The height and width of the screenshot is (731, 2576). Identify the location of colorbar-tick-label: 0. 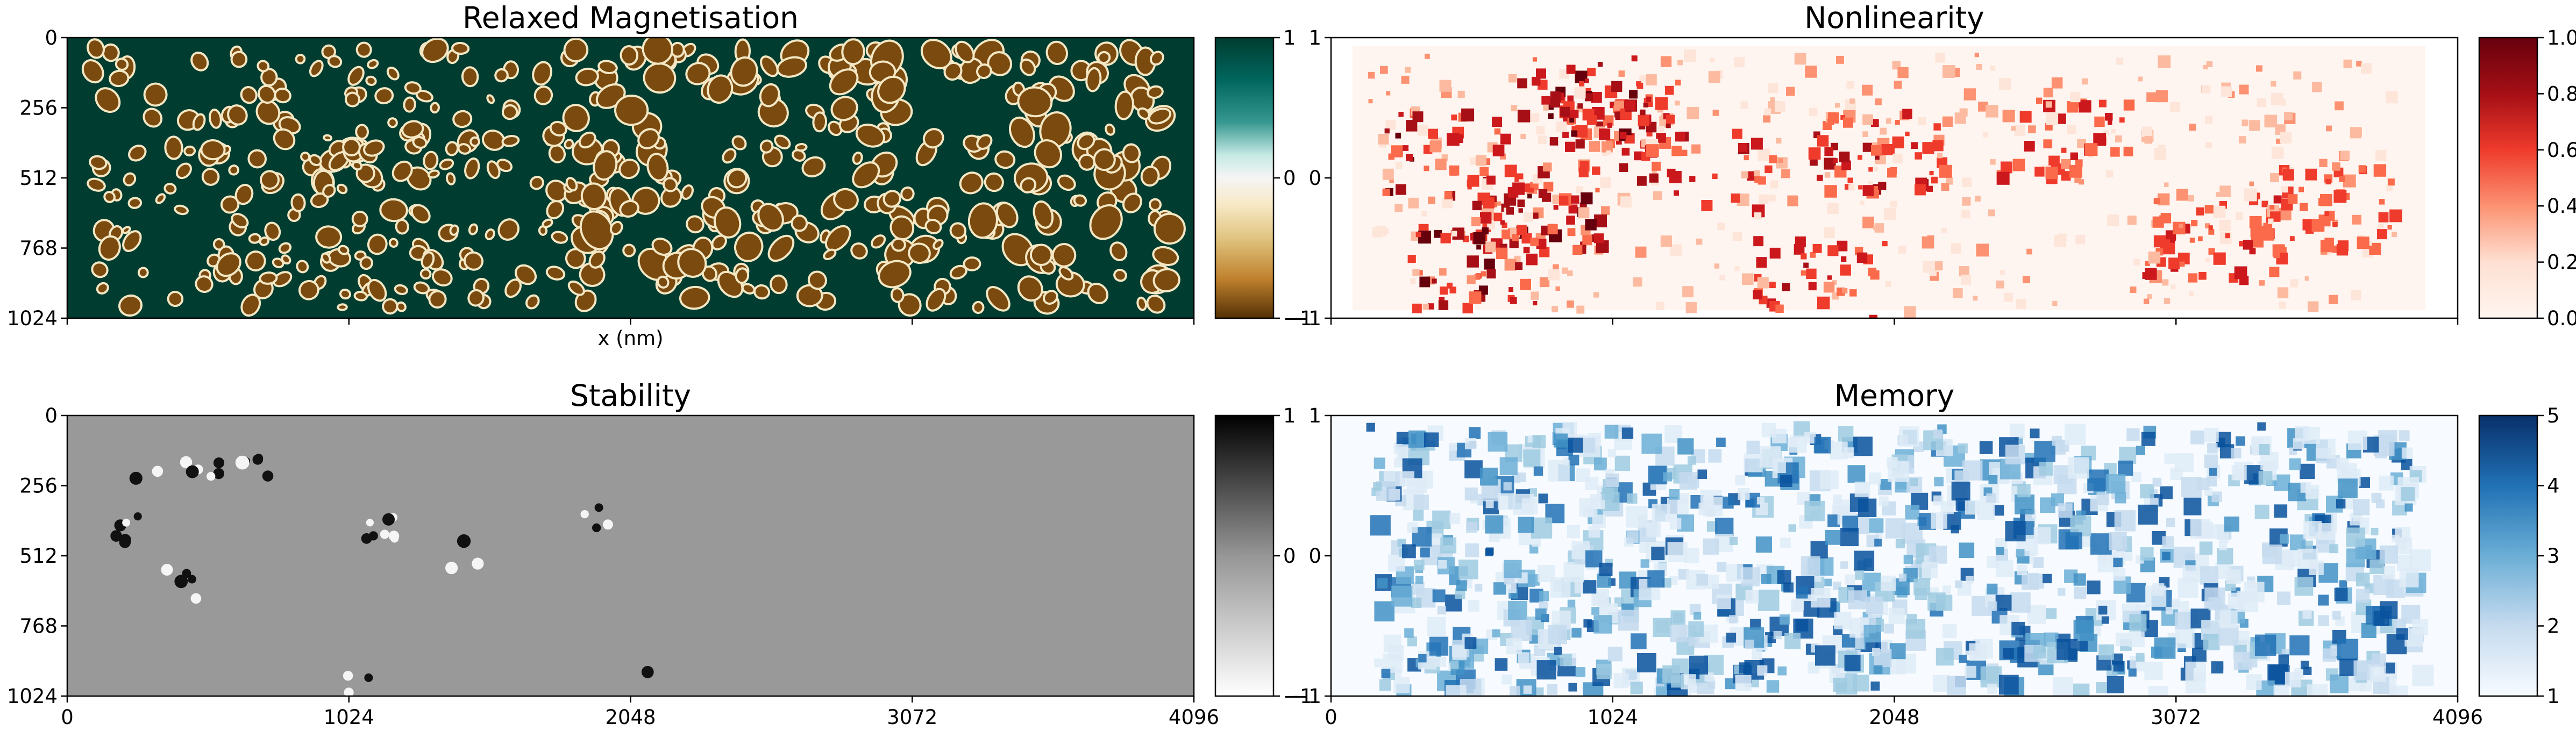
(1289, 556).